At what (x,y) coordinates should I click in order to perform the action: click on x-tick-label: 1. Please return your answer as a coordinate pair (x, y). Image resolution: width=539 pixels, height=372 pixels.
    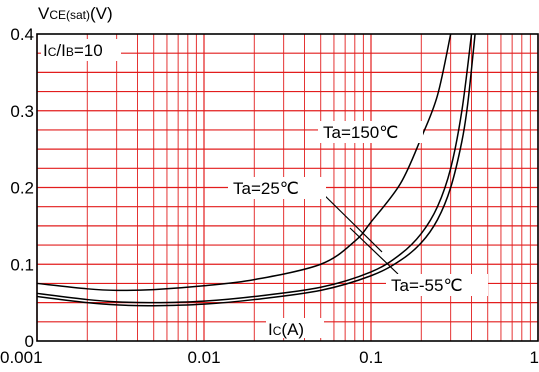
    Looking at the image, I should click on (534, 357).